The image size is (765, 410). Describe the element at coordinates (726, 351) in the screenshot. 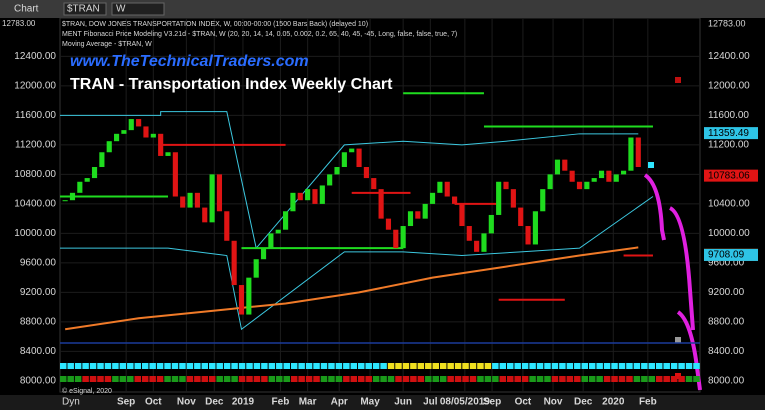

I see `y-tick-label: 8400.00` at that location.